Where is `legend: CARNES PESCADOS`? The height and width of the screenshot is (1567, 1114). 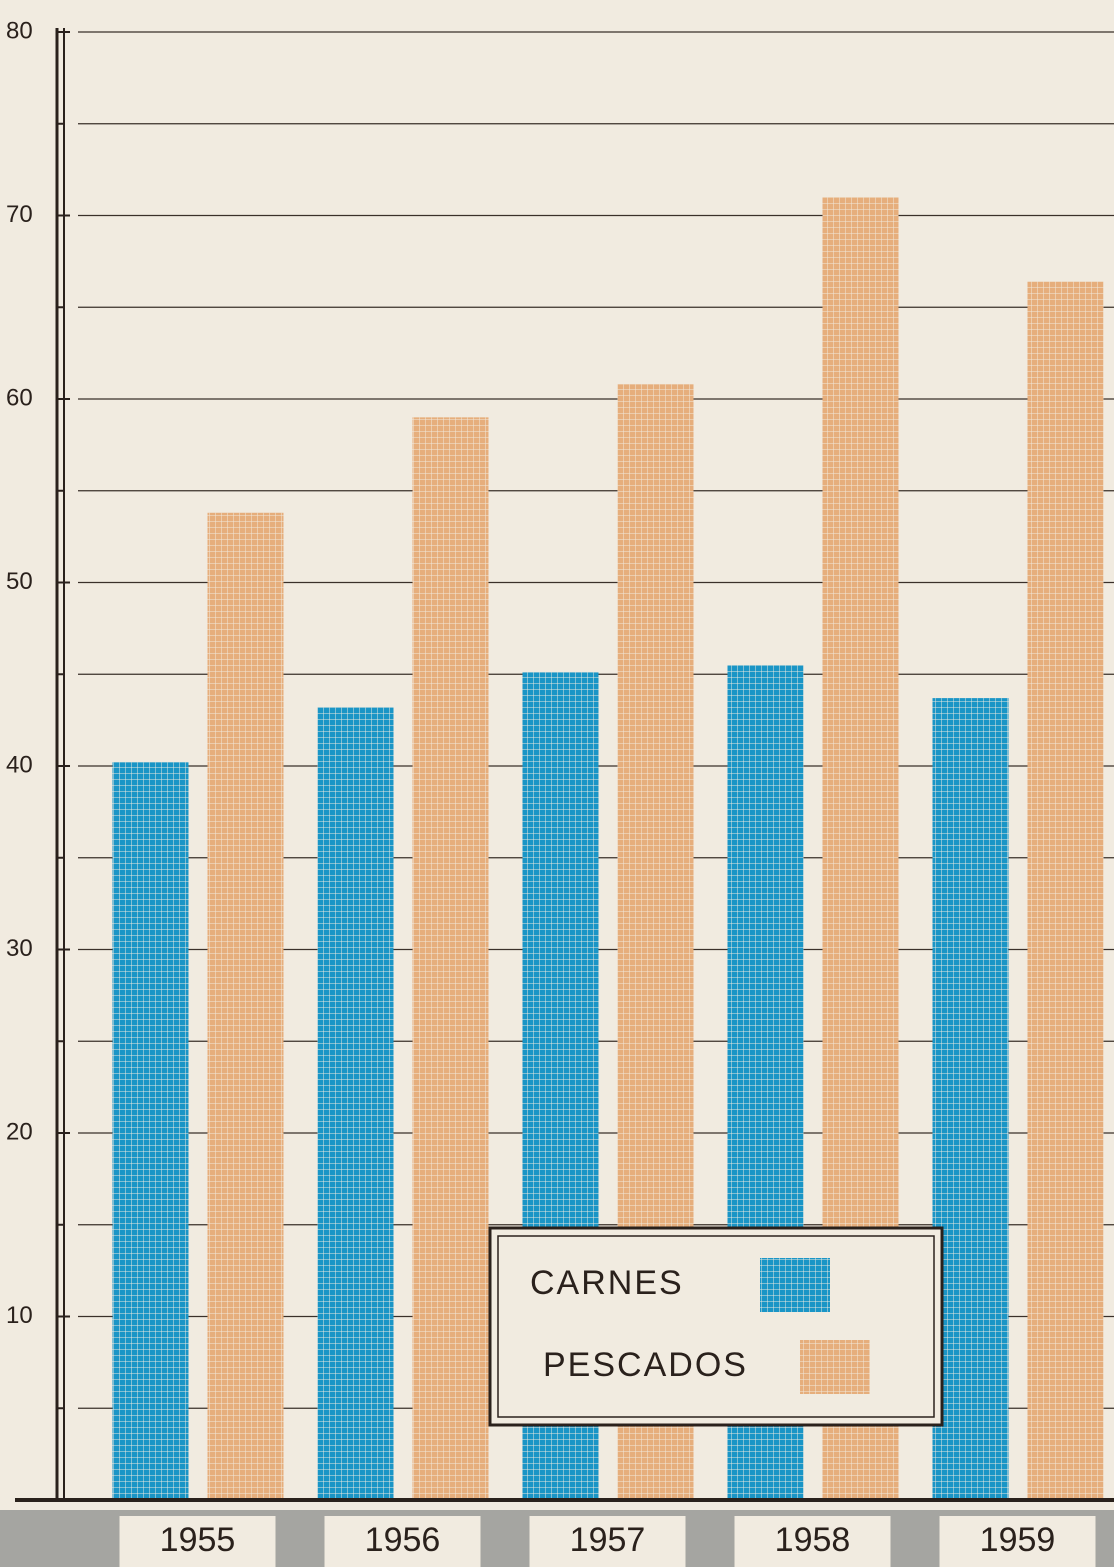 legend: CARNES PESCADOS is located at coordinates (716, 1326).